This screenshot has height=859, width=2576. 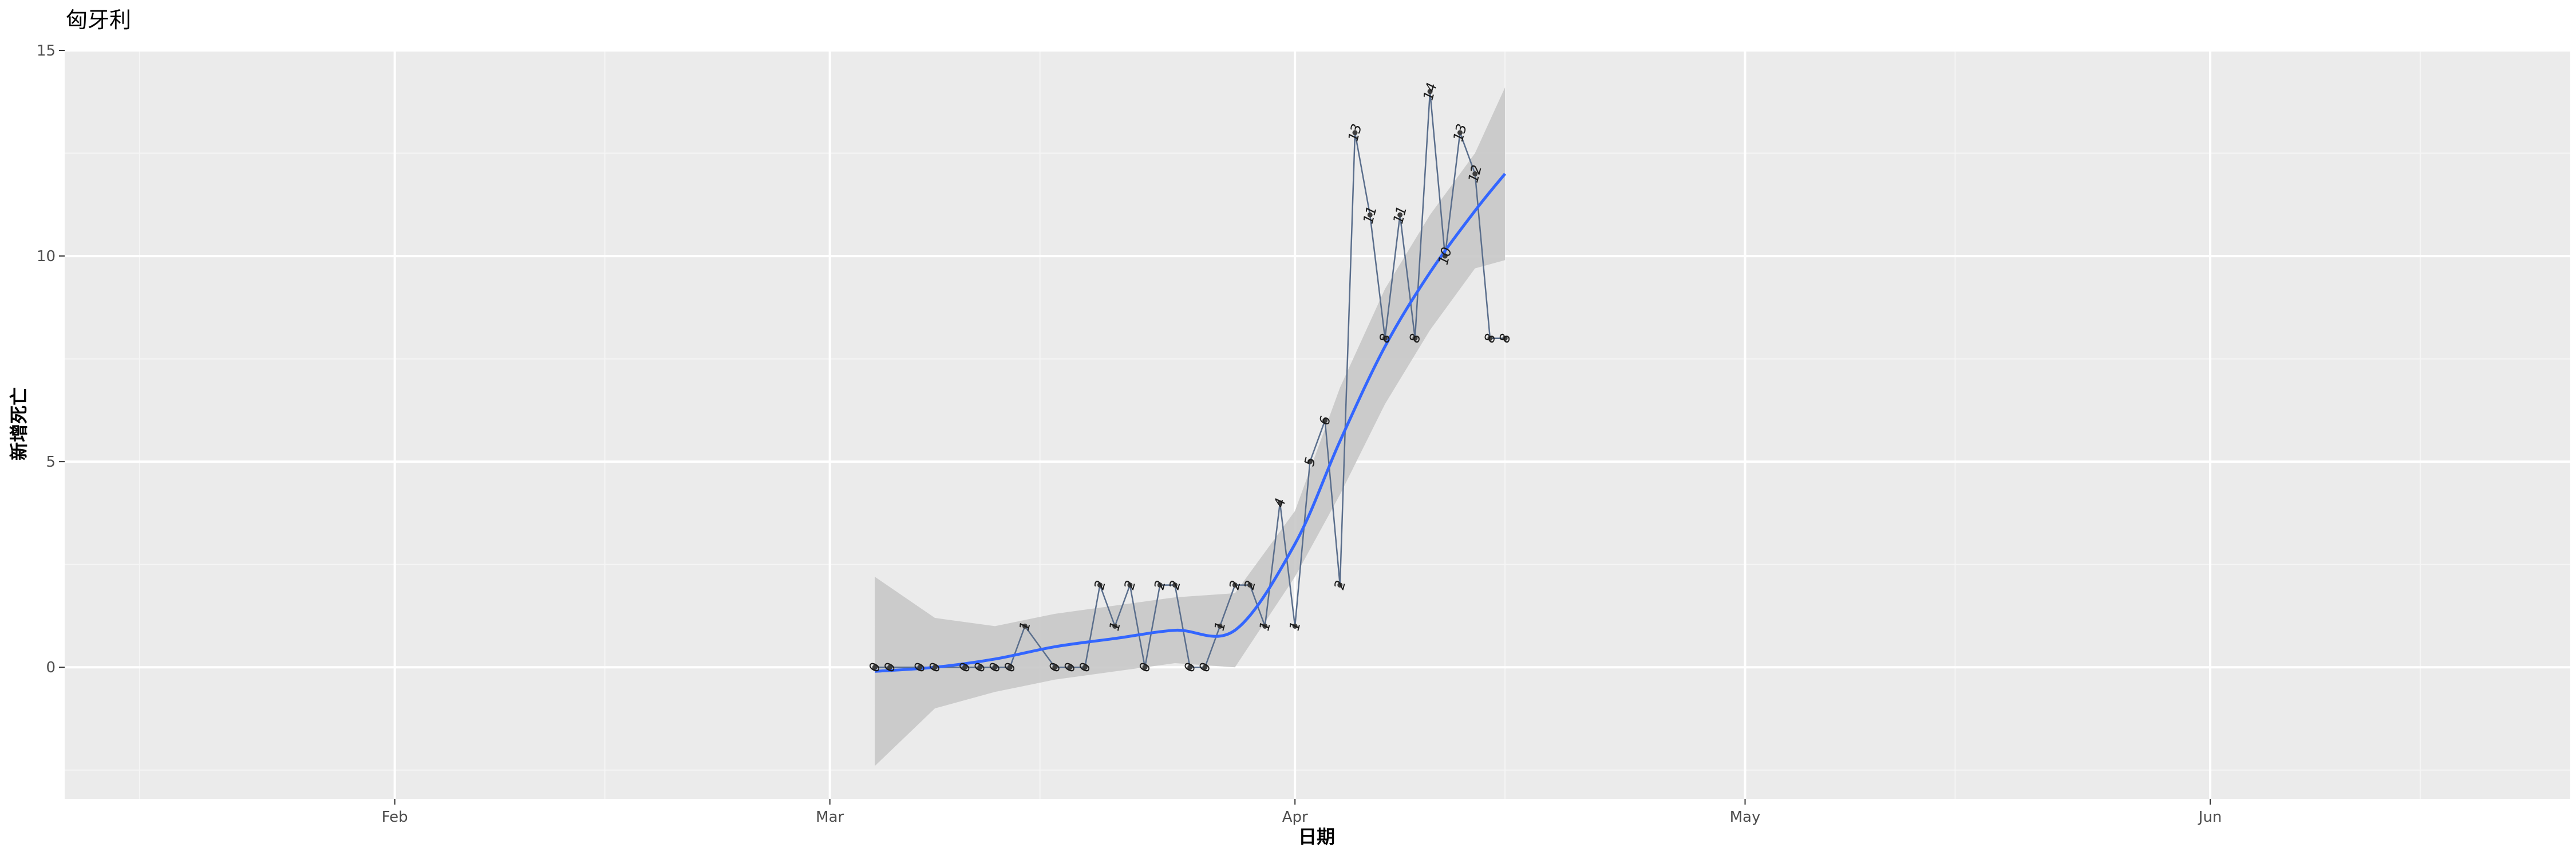 I want to click on smooth-line-layer, so click(x=1191, y=422).